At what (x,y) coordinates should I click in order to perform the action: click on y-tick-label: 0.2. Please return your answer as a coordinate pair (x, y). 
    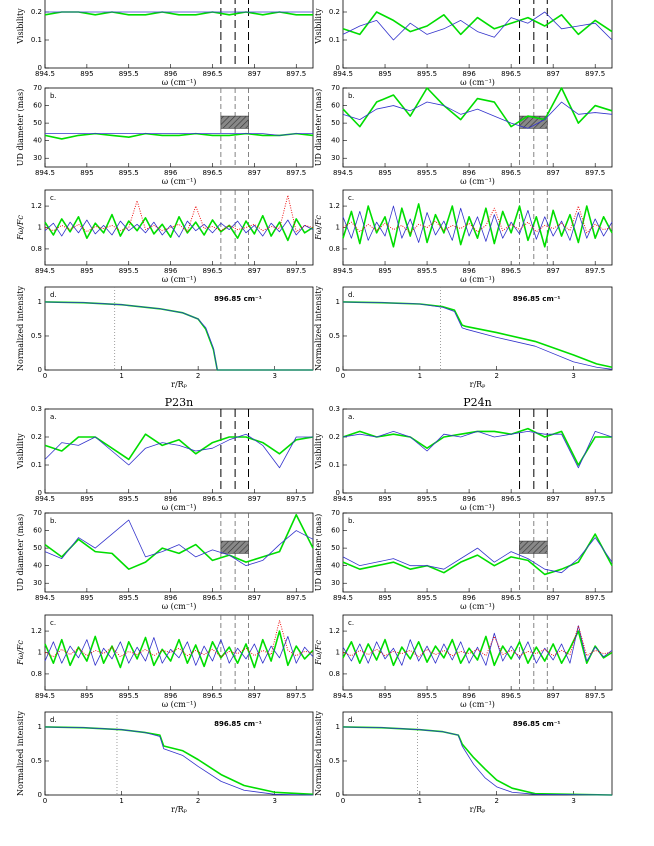
    Looking at the image, I should click on (334, 12).